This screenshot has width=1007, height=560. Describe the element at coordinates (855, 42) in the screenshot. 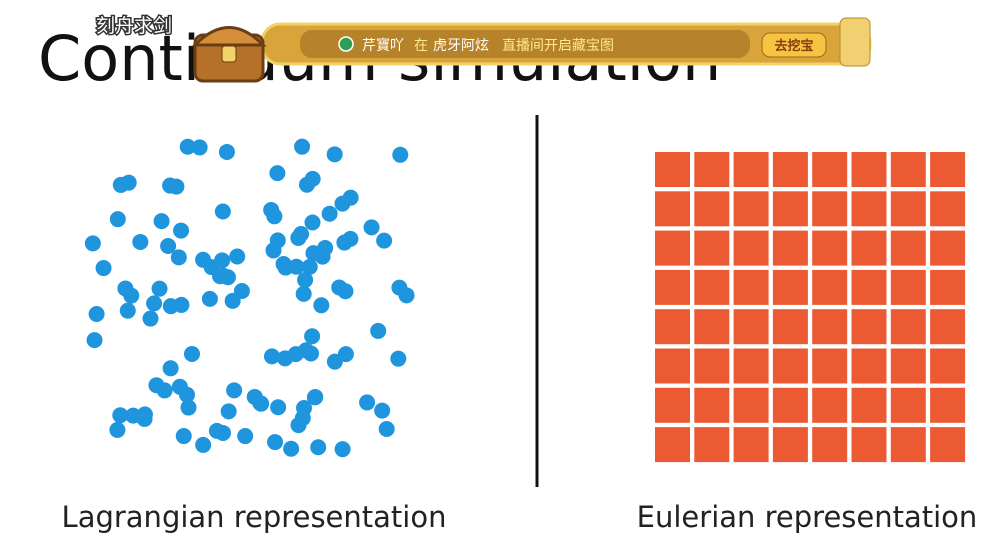

I see `scroll-icon` at that location.